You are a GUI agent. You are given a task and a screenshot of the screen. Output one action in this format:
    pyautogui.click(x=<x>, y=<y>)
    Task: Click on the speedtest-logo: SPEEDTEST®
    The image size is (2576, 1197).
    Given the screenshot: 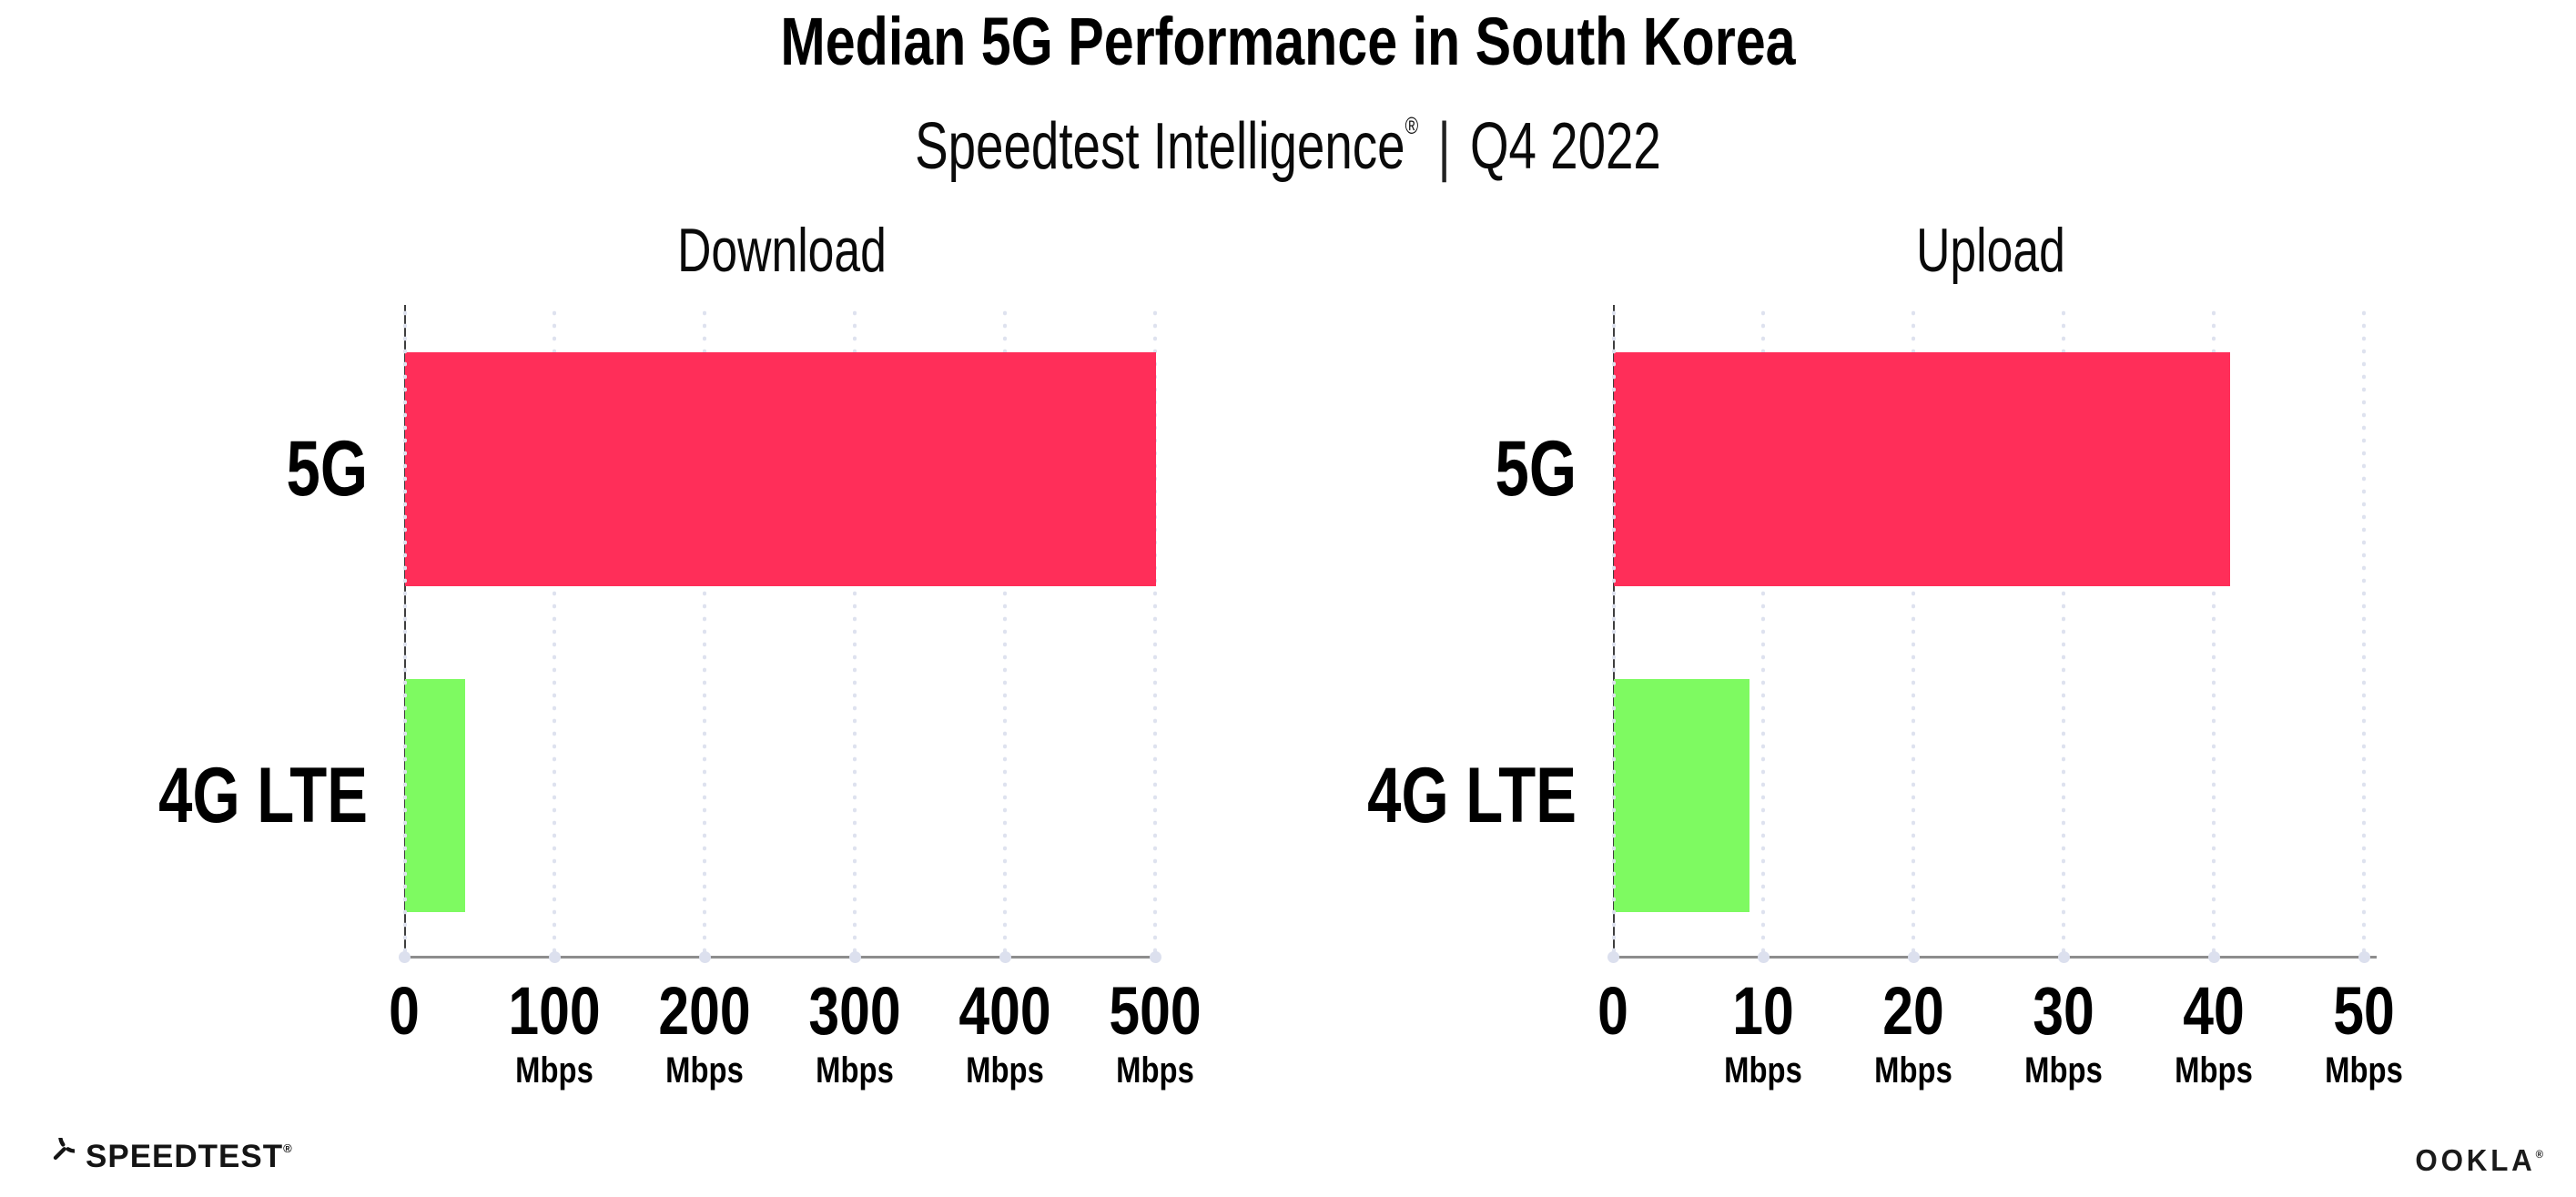 What is the action you would take?
    pyautogui.click(x=164, y=1157)
    